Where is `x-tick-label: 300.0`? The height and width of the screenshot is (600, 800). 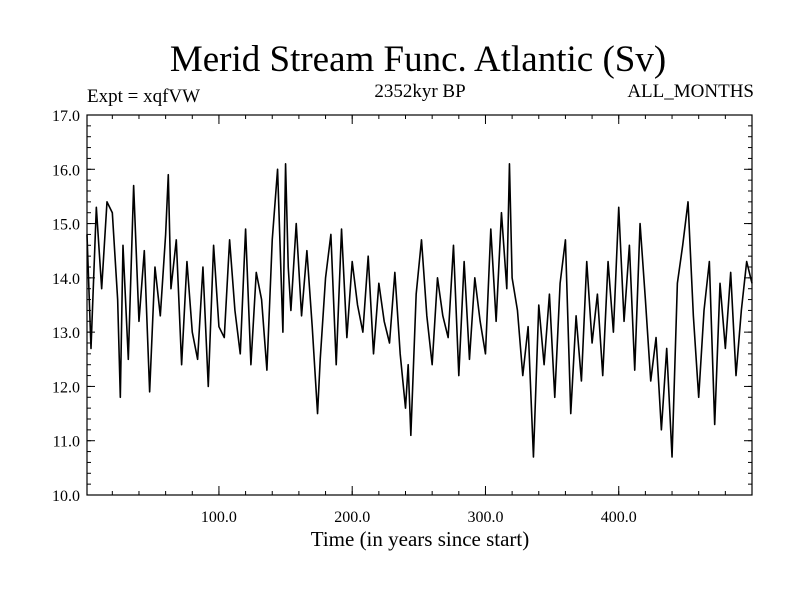 x-tick-label: 300.0 is located at coordinates (485, 517).